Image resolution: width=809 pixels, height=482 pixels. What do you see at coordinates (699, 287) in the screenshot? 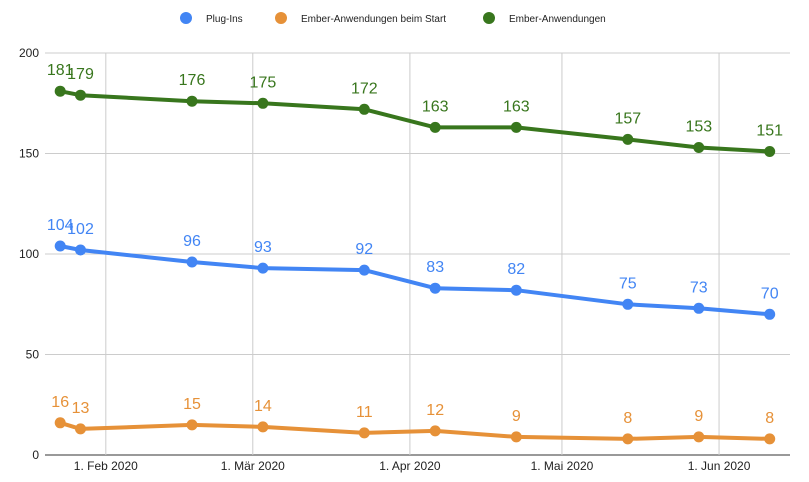
I see `data-label-plug-ins: 73` at bounding box center [699, 287].